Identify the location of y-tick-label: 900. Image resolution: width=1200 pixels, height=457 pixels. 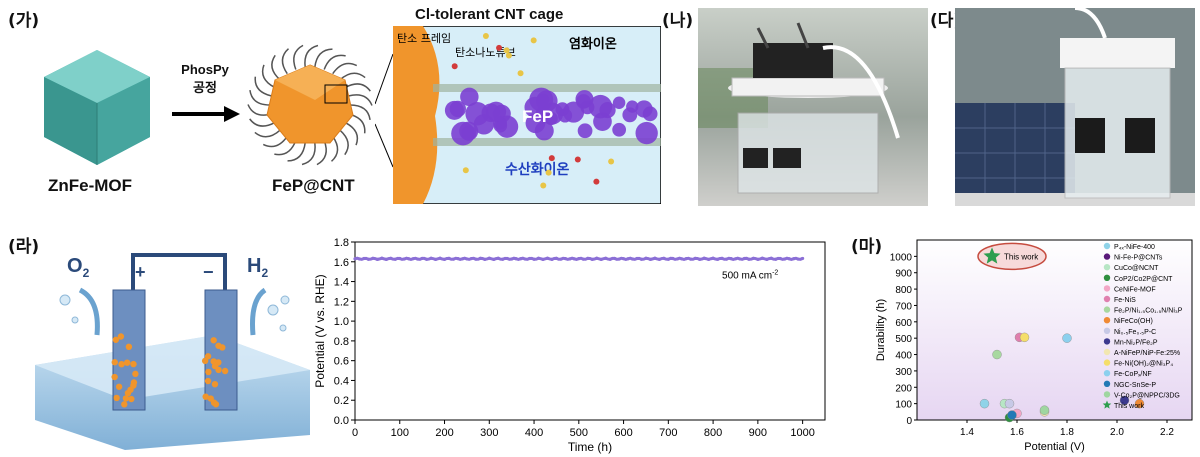
(903, 274).